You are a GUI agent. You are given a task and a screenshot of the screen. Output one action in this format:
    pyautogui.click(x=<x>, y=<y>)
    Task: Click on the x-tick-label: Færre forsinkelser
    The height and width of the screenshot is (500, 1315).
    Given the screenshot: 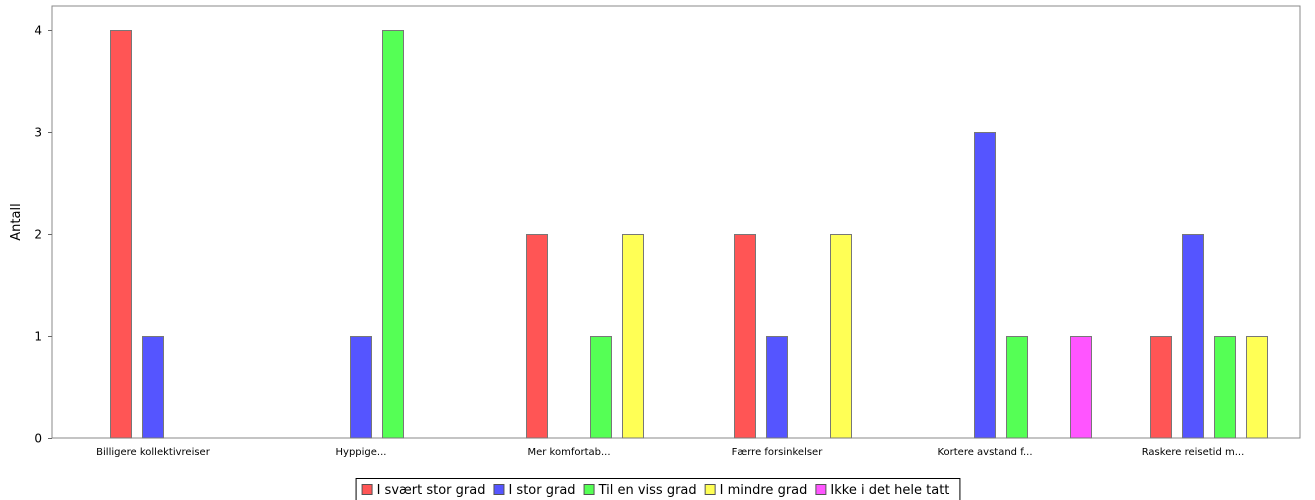 What is the action you would take?
    pyautogui.click(x=778, y=452)
    